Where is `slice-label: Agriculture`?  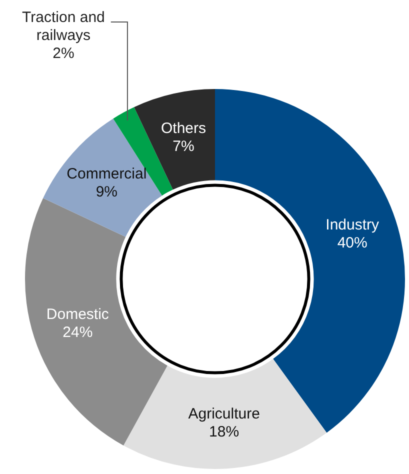
slice-label: Agriculture is located at coordinates (224, 413).